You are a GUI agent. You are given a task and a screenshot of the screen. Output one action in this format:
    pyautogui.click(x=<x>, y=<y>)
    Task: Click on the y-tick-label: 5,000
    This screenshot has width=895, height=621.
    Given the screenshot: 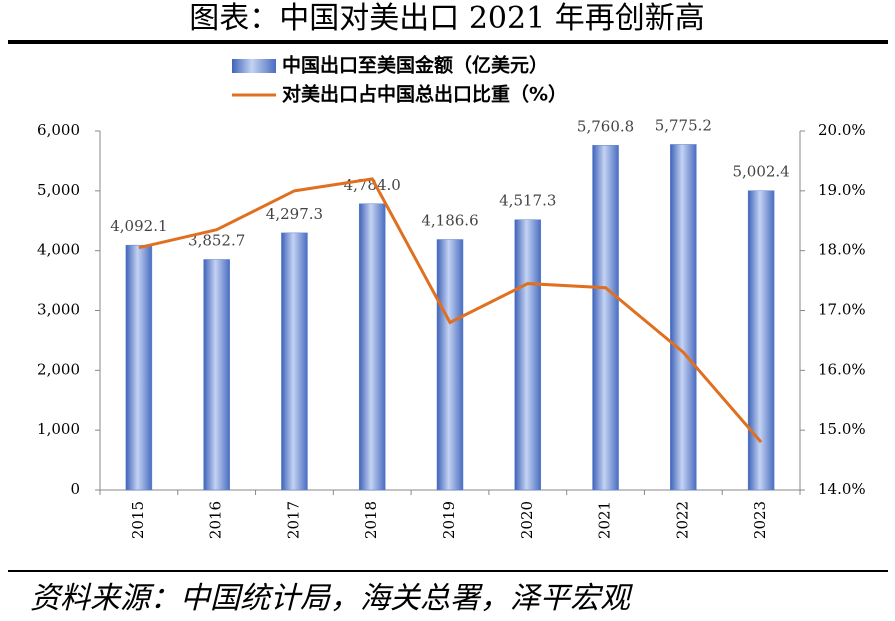 What is the action you would take?
    pyautogui.click(x=58, y=190)
    